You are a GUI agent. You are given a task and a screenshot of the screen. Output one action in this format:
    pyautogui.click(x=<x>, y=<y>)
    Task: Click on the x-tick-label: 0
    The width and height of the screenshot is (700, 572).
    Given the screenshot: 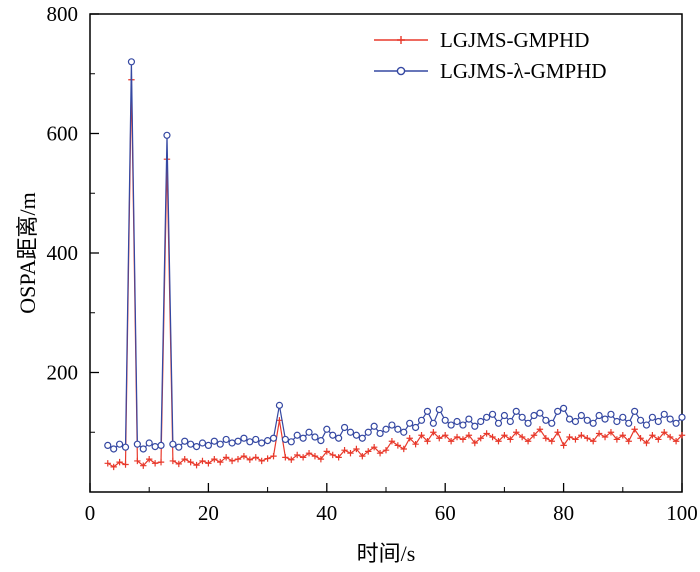 What is the action you would take?
    pyautogui.click(x=90, y=513)
    